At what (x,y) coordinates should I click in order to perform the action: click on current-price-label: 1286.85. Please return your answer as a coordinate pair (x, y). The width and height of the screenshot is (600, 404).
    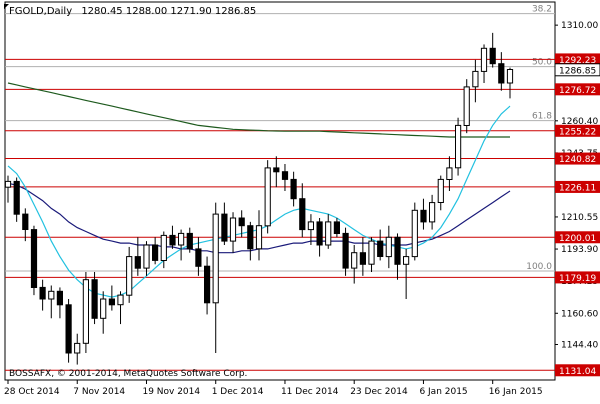
    Looking at the image, I should click on (577, 71).